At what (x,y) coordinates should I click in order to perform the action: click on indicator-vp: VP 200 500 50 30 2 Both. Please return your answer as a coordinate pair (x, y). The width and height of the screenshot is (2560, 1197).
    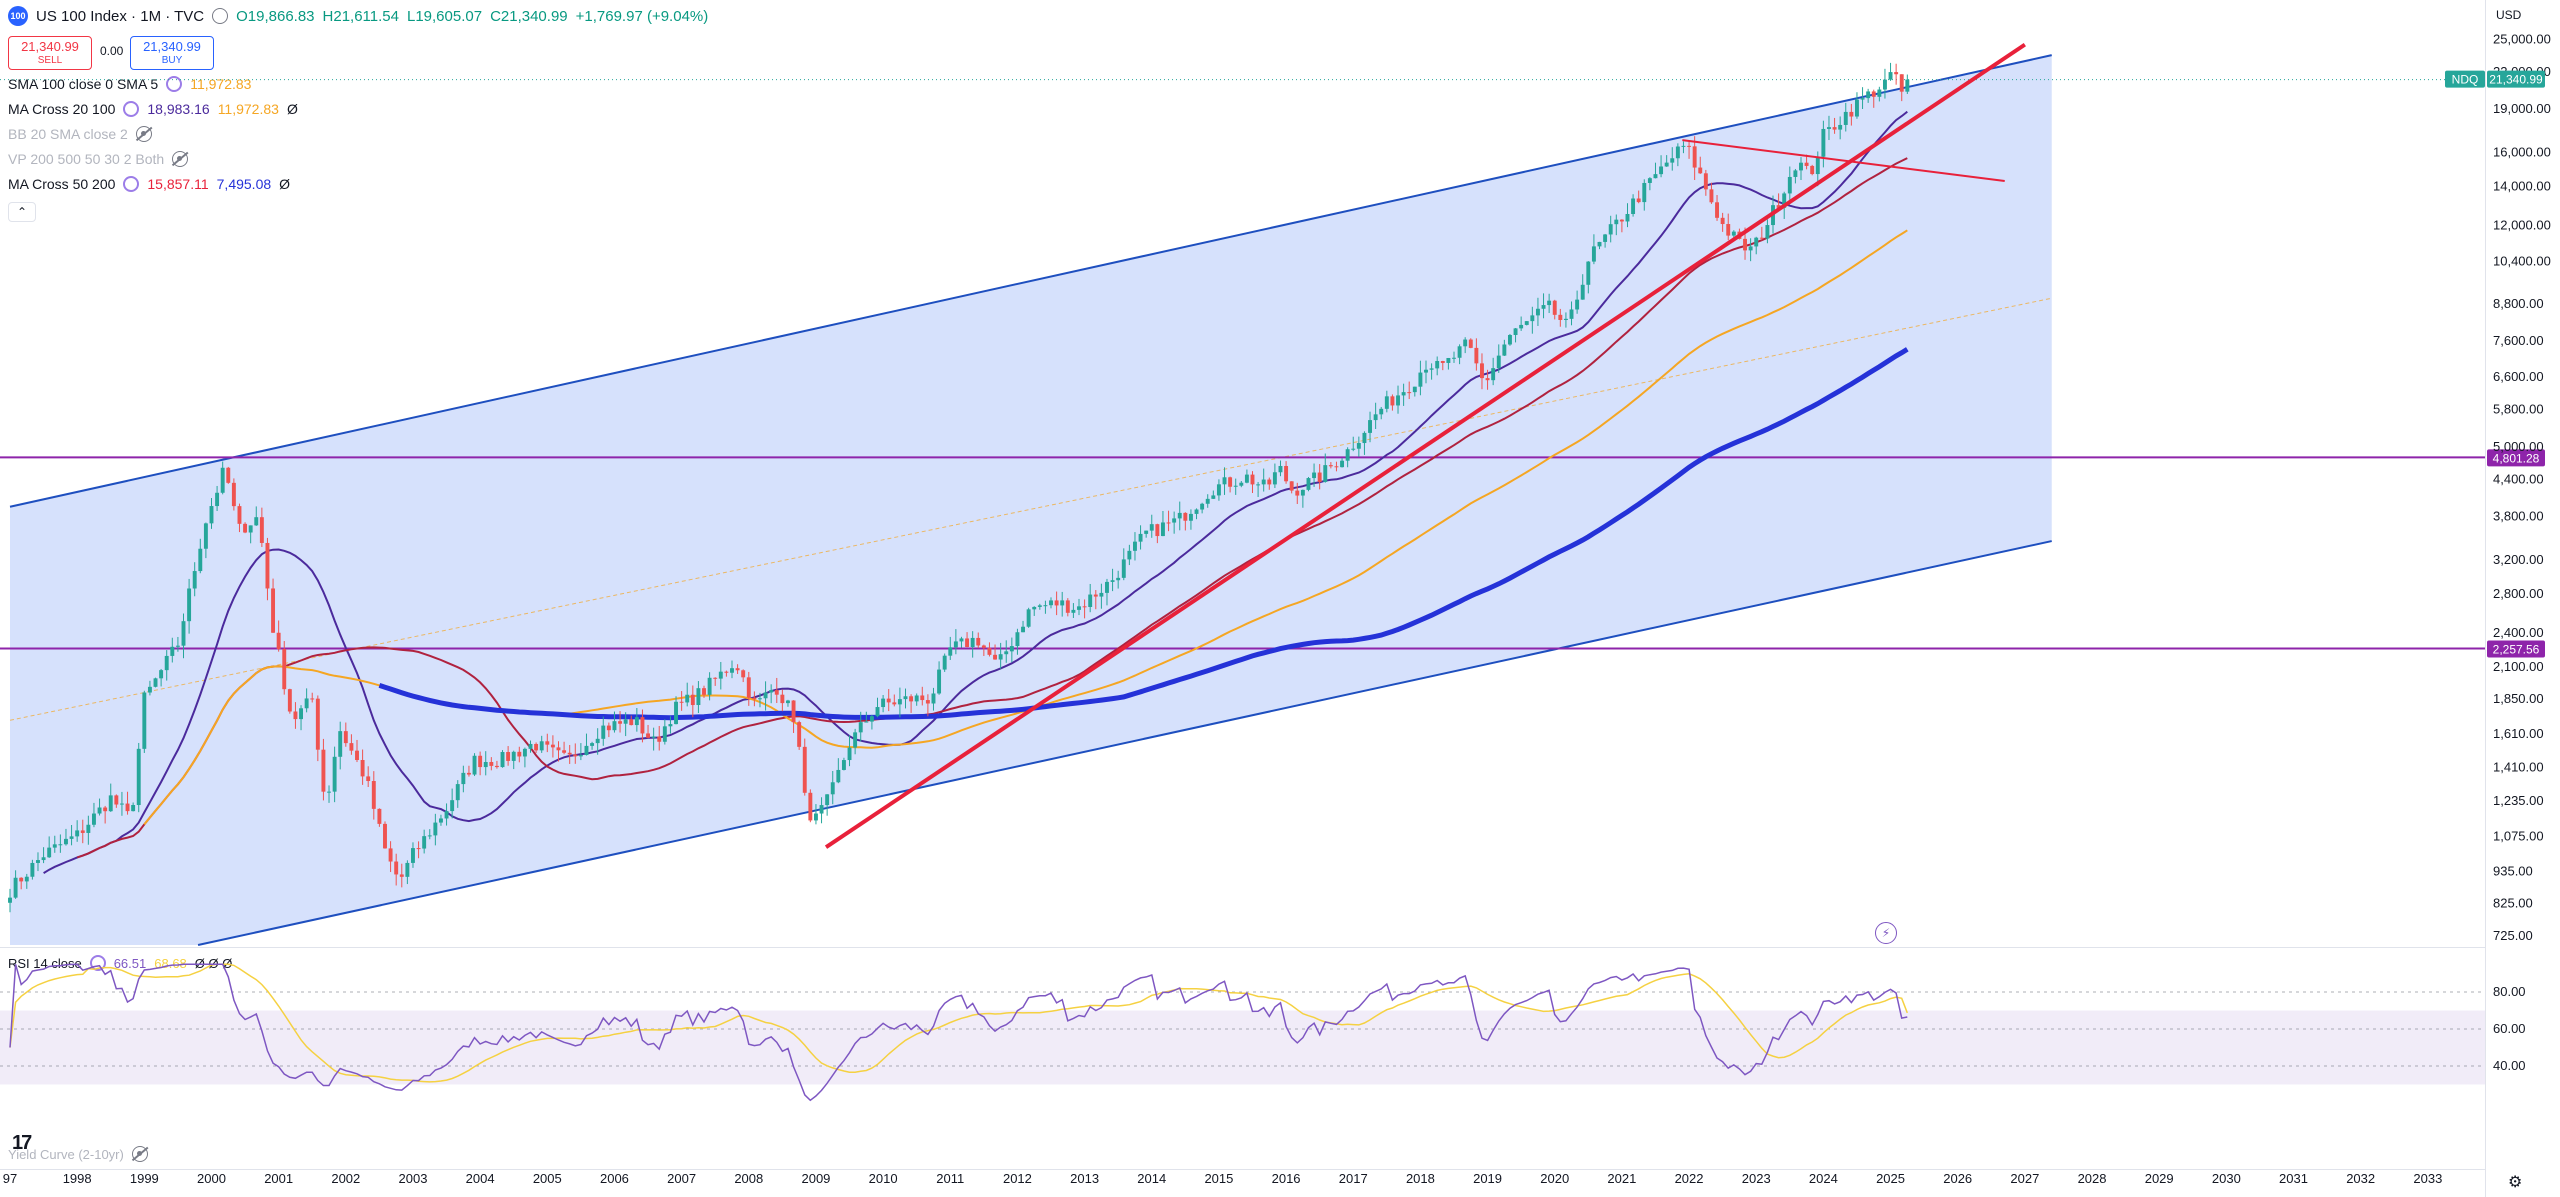
    Looking at the image, I should click on (98, 159).